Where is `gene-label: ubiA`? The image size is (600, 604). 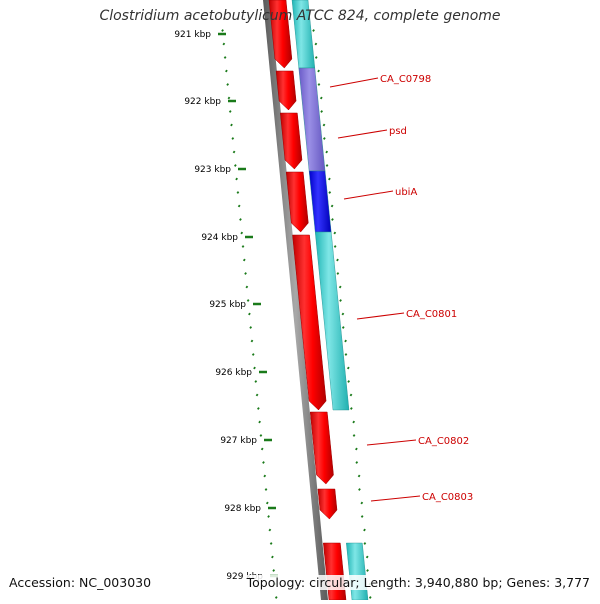 gene-label: ubiA is located at coordinates (406, 192).